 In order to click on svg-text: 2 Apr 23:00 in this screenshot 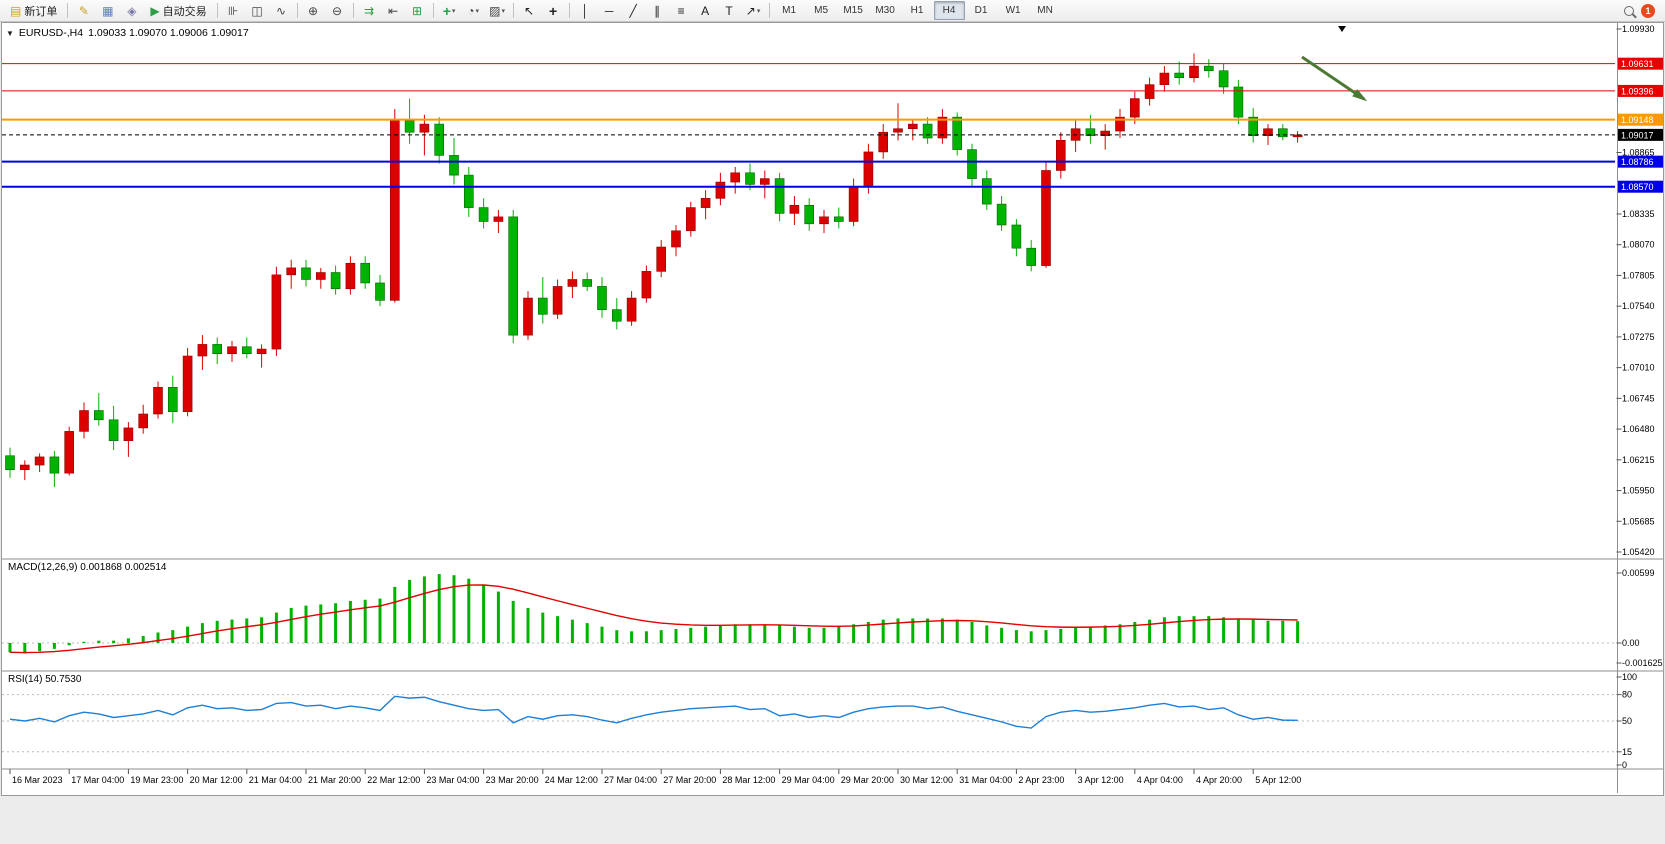, I will do `click(1041, 780)`.